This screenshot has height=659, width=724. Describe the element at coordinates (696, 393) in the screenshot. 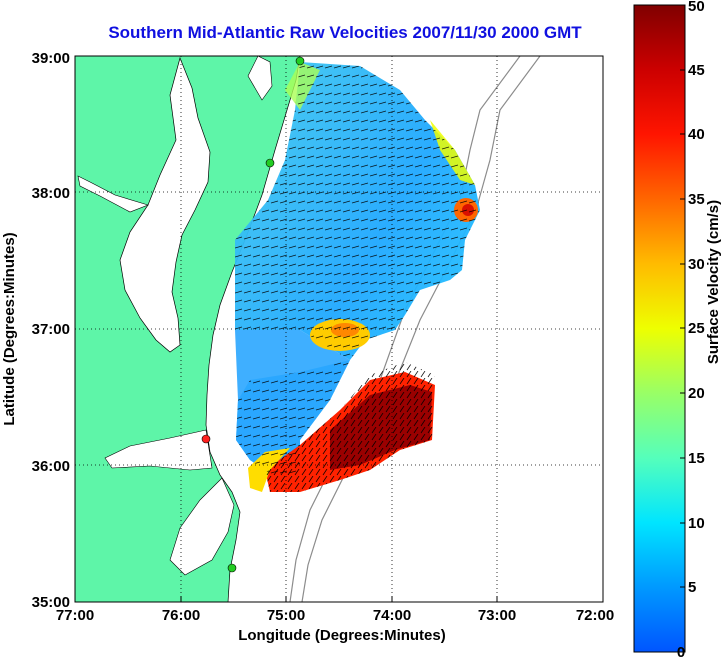

I see `colorbar-tick-label: 20` at that location.